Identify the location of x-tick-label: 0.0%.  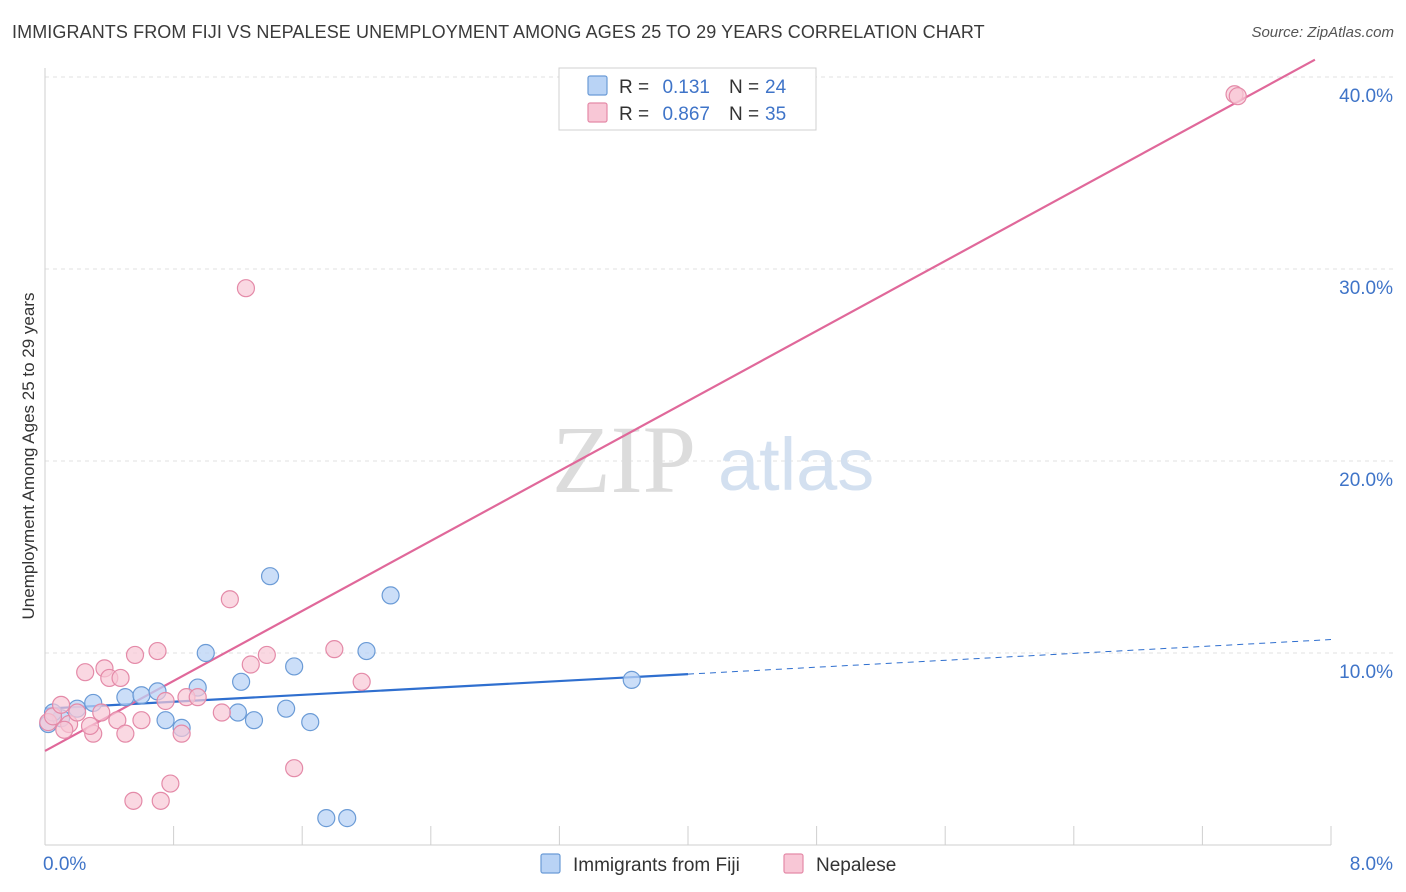
(64, 864).